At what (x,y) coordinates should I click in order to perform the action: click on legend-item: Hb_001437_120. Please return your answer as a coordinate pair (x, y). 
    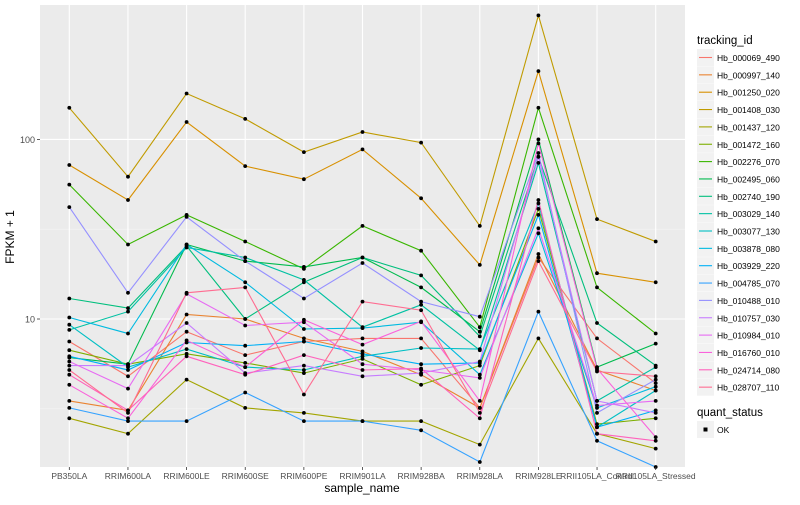
    Looking at the image, I should click on (738, 127).